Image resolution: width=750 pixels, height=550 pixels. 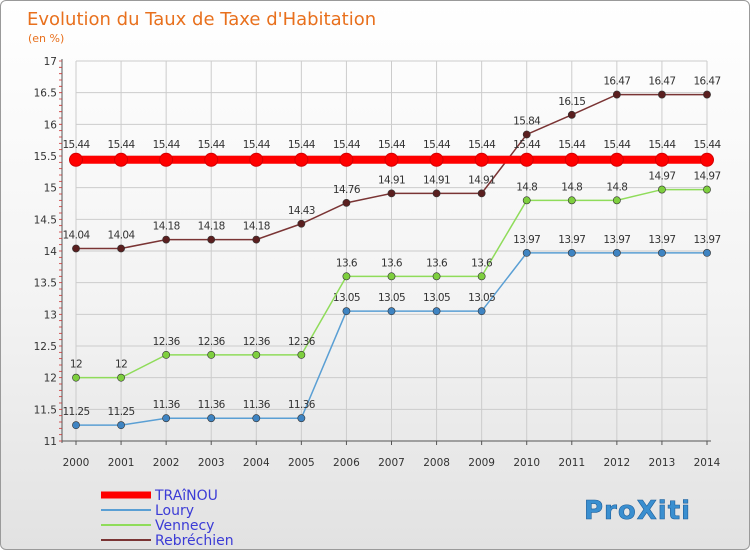 I want to click on proxiti-logo: ProXiti, so click(x=637, y=511).